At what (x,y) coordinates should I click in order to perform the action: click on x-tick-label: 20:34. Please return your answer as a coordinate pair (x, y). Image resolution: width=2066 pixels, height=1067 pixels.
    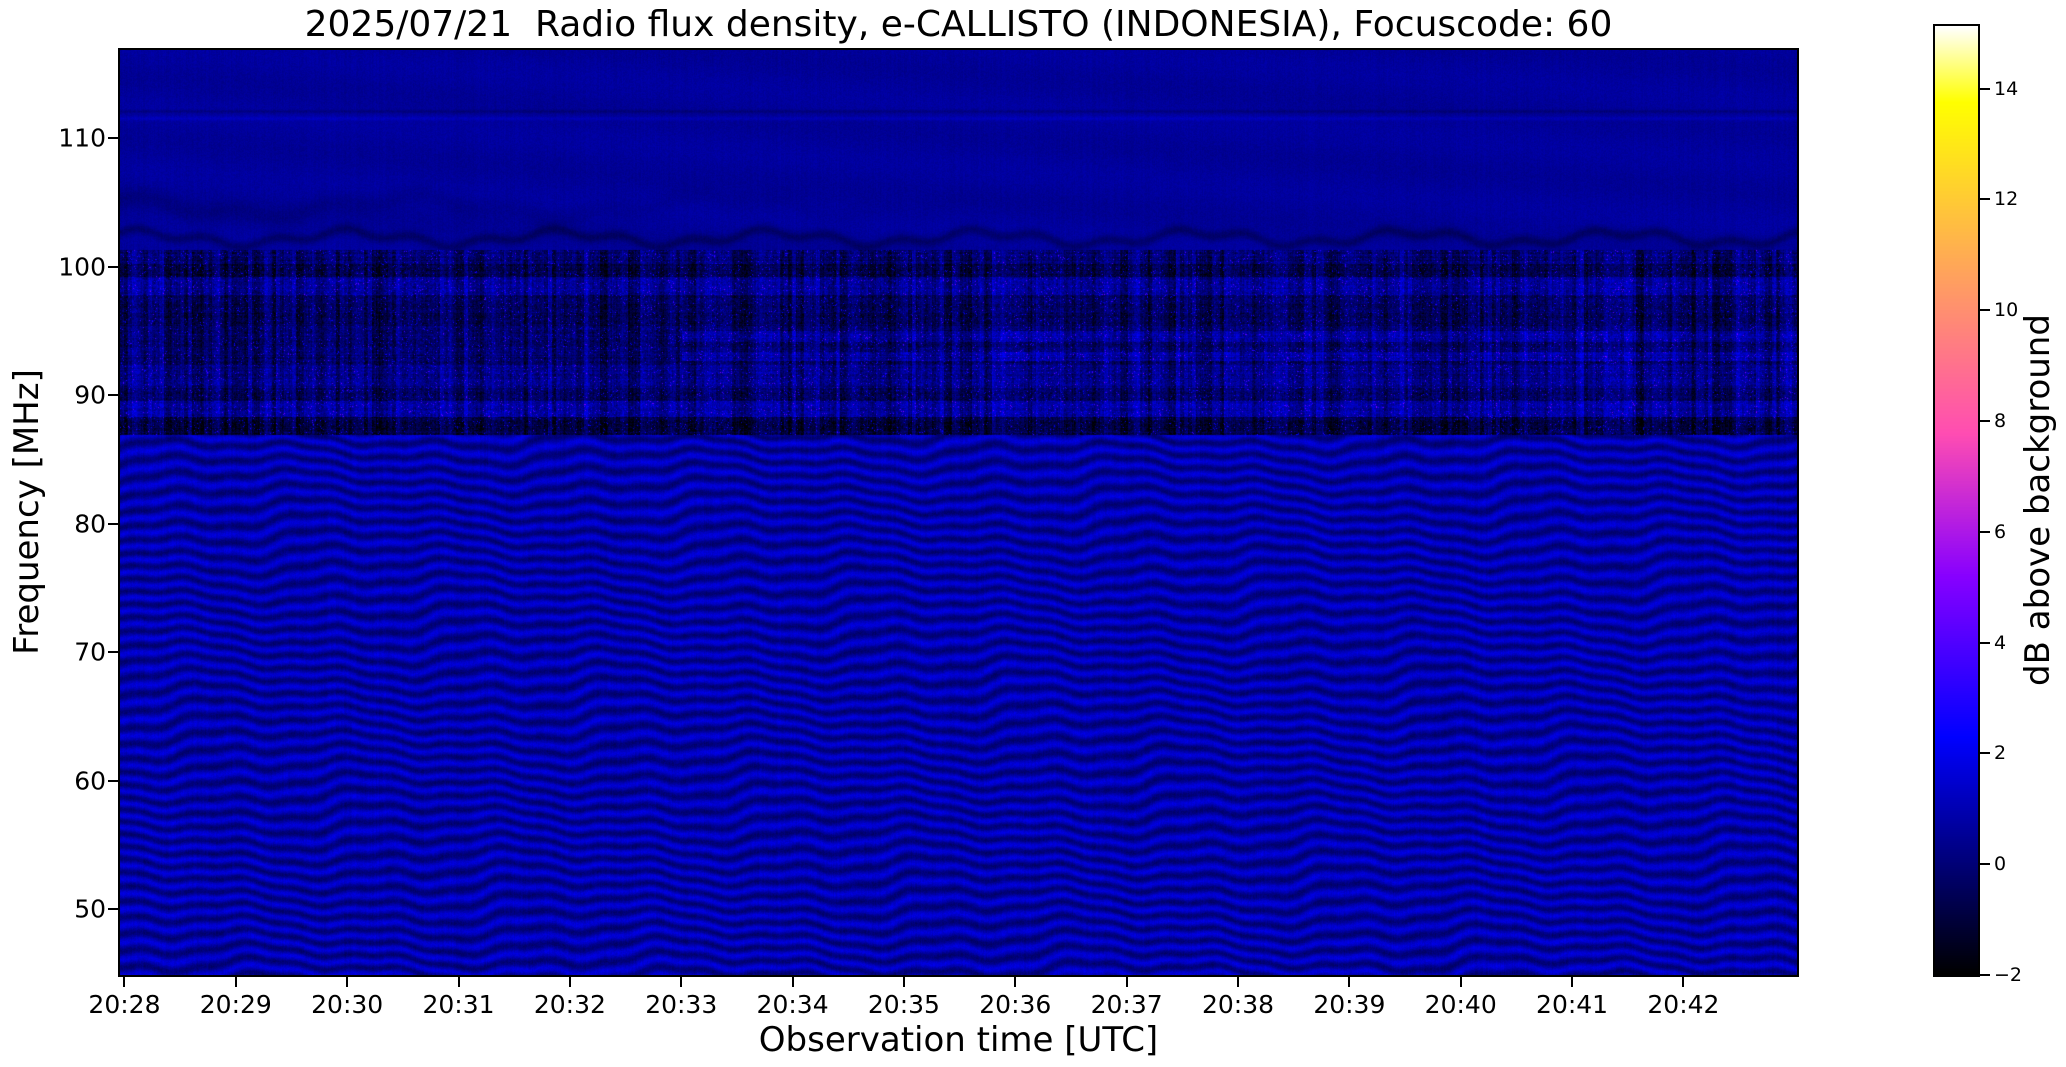
    Looking at the image, I should click on (792, 1004).